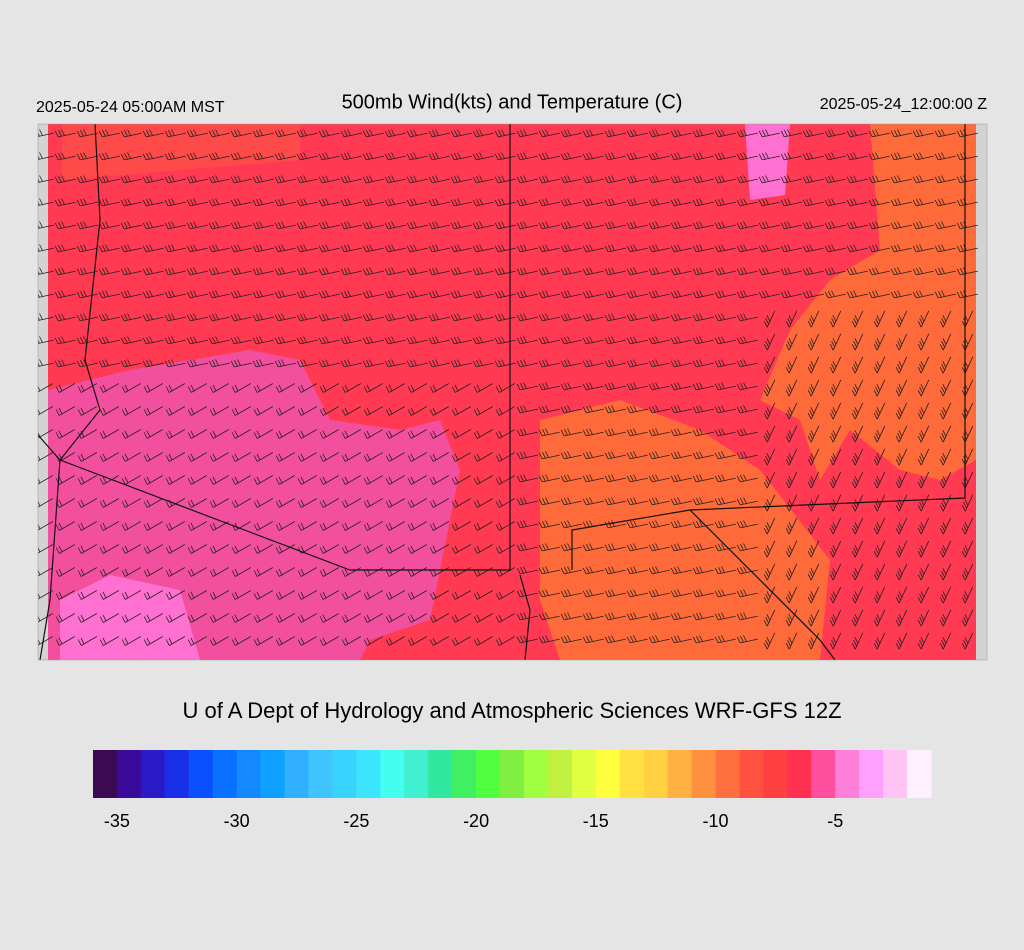  I want to click on colorbar-tick-label: -30, so click(237, 821).